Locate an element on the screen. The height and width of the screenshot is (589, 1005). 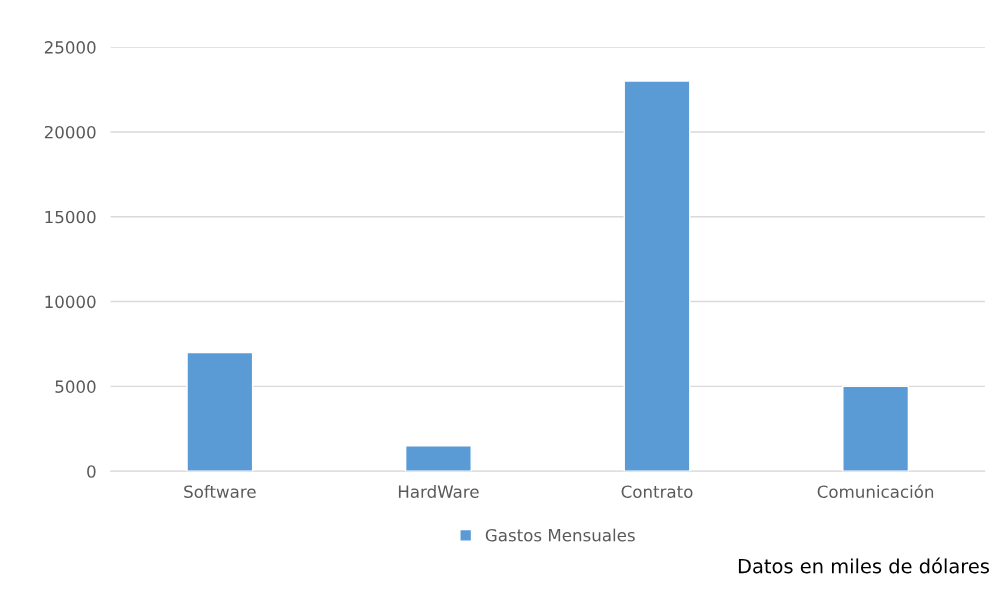
y-tick-label: 15000 is located at coordinates (70, 217).